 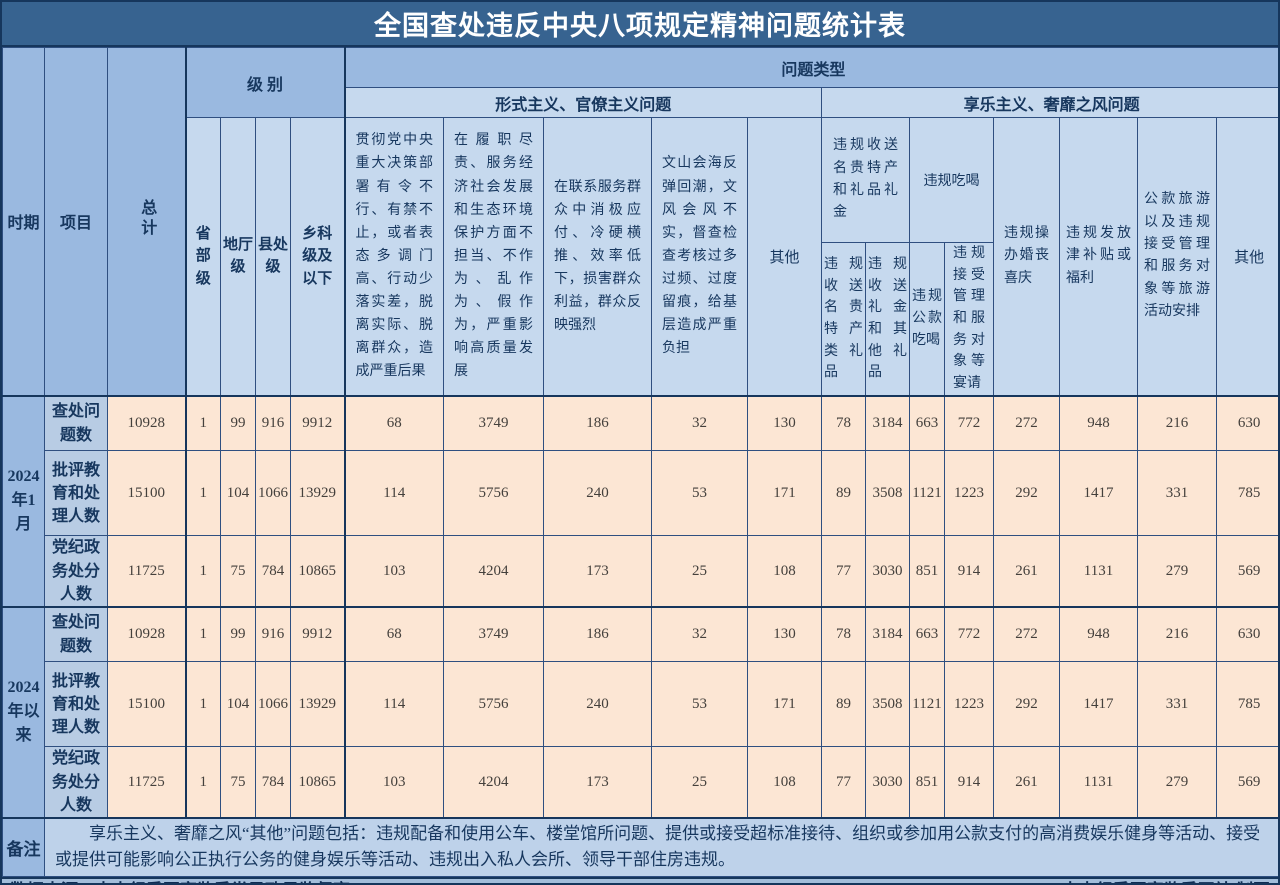 I want to click on value-cell: 261, so click(x=1027, y=782).